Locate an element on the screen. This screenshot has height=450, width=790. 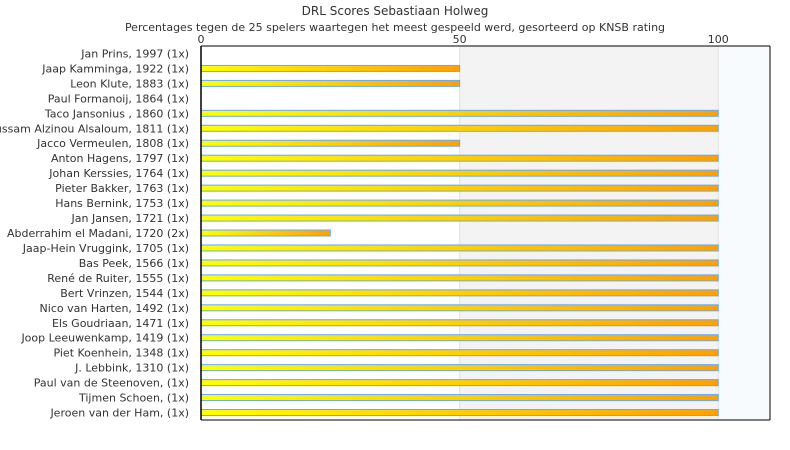
category-label: Anton Hagens, 1797 (1x) is located at coordinates (120, 158).